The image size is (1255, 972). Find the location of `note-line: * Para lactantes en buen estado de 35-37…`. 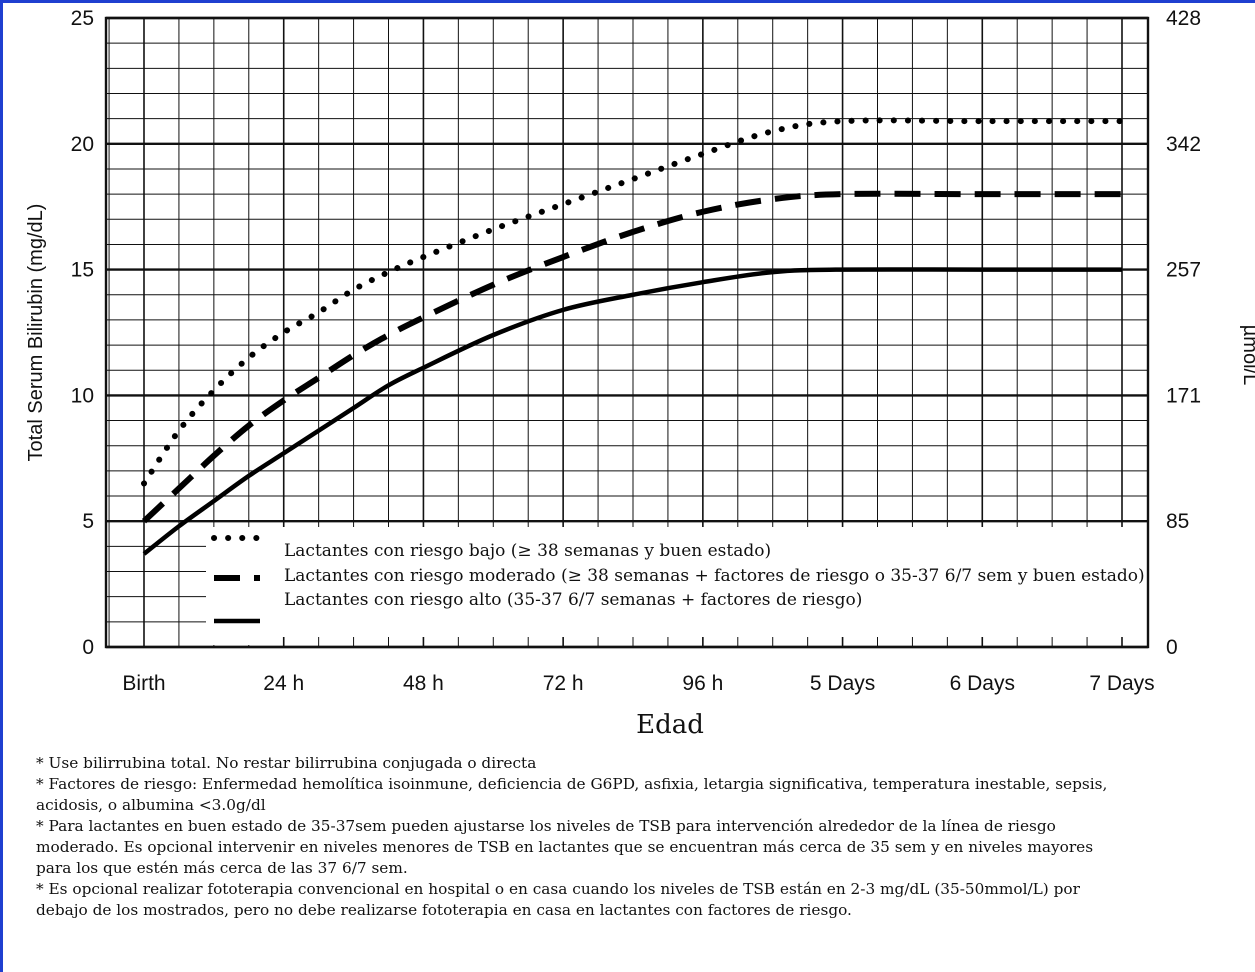

note-line: * Para lactantes en buen estado de 35-37… is located at coordinates (546, 826).